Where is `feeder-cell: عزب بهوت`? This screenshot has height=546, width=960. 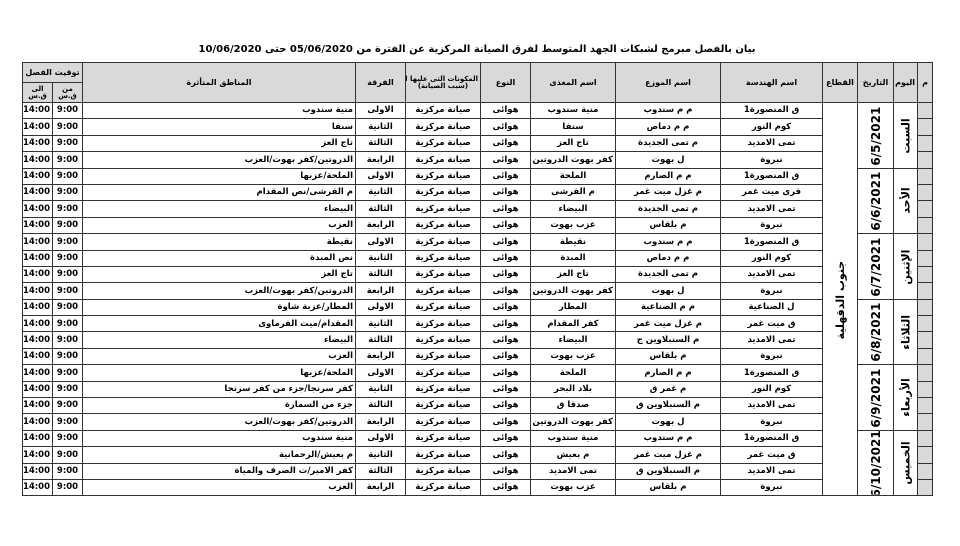 feeder-cell: عزب بهوت is located at coordinates (573, 356).